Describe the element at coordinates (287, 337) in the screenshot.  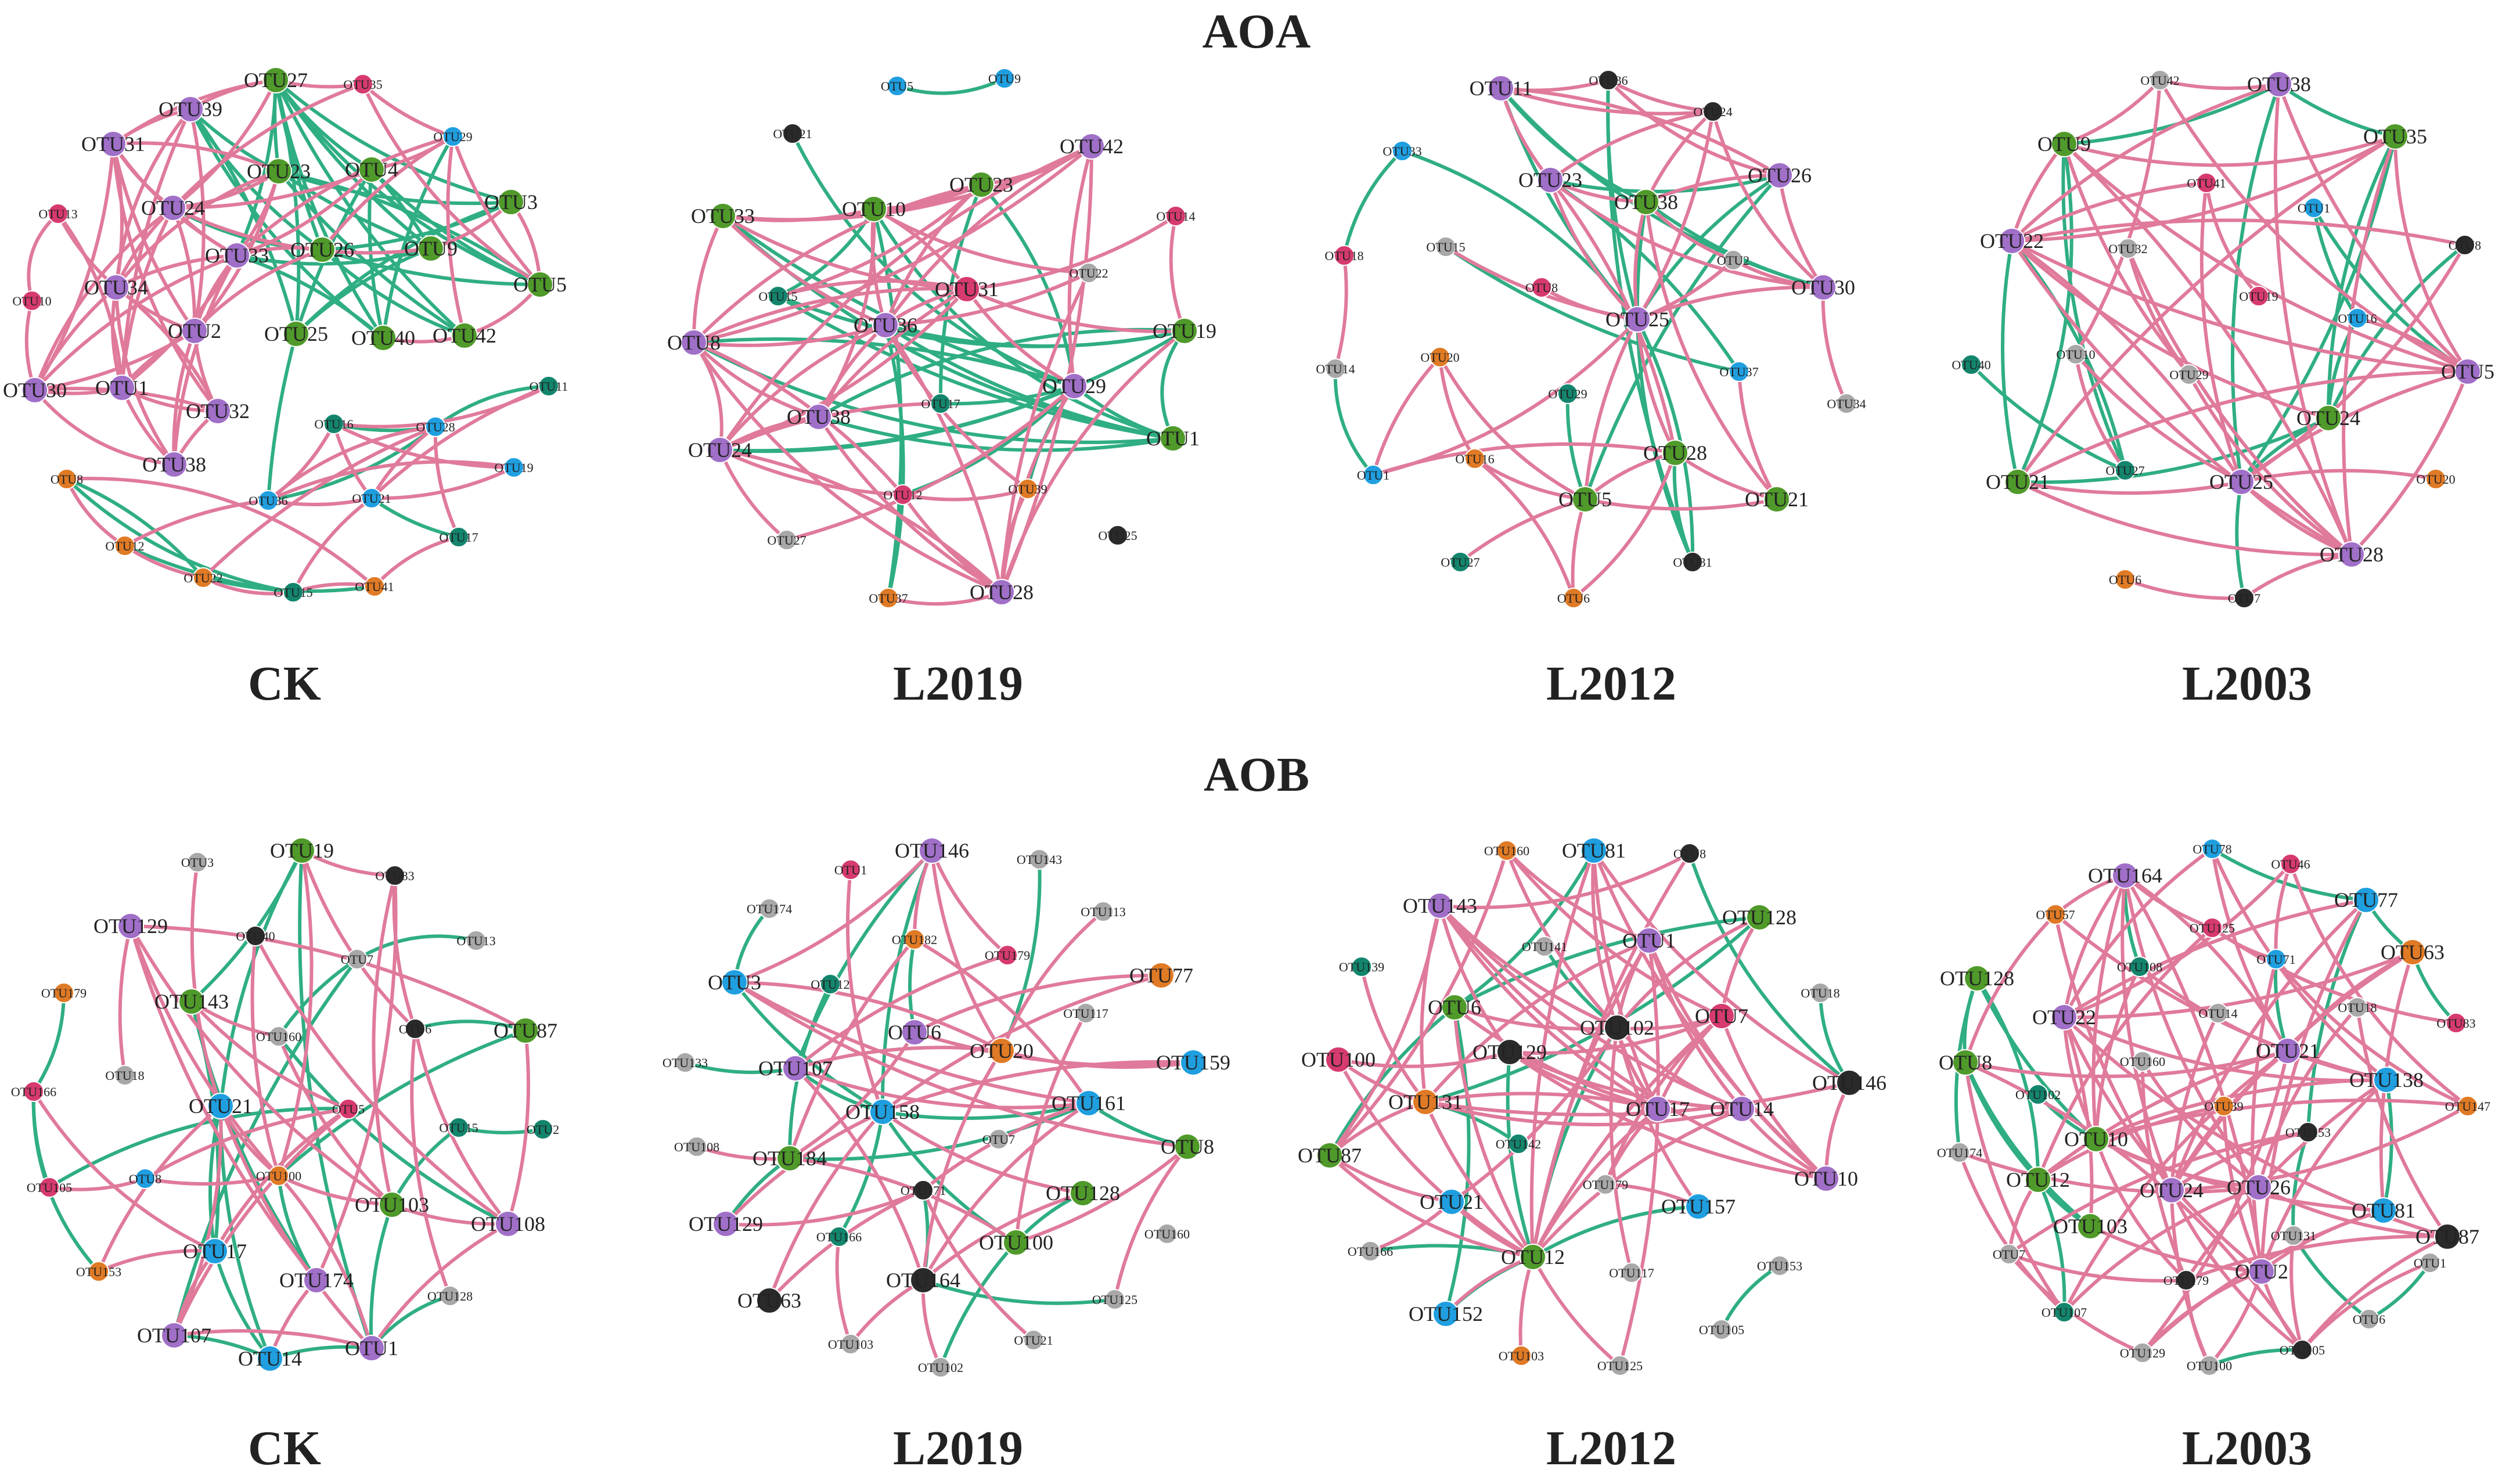
I see `edges-aoa-ck` at that location.